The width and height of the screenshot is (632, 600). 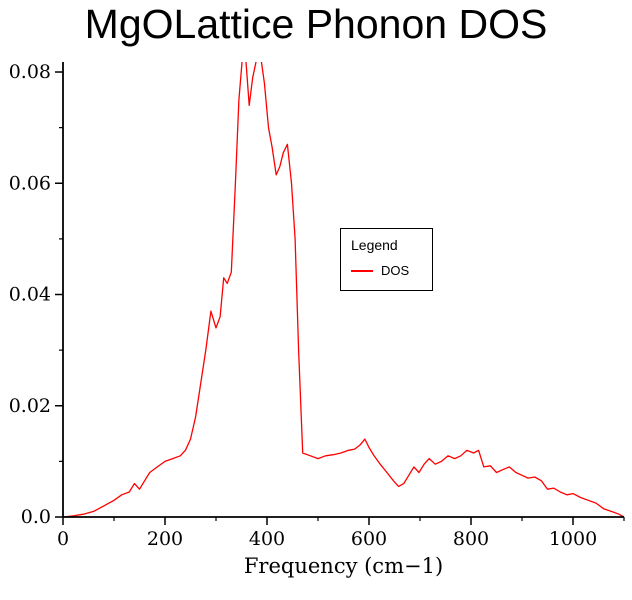 I want to click on chart-title: MgOLattice Phonon DOS, so click(x=316, y=24).